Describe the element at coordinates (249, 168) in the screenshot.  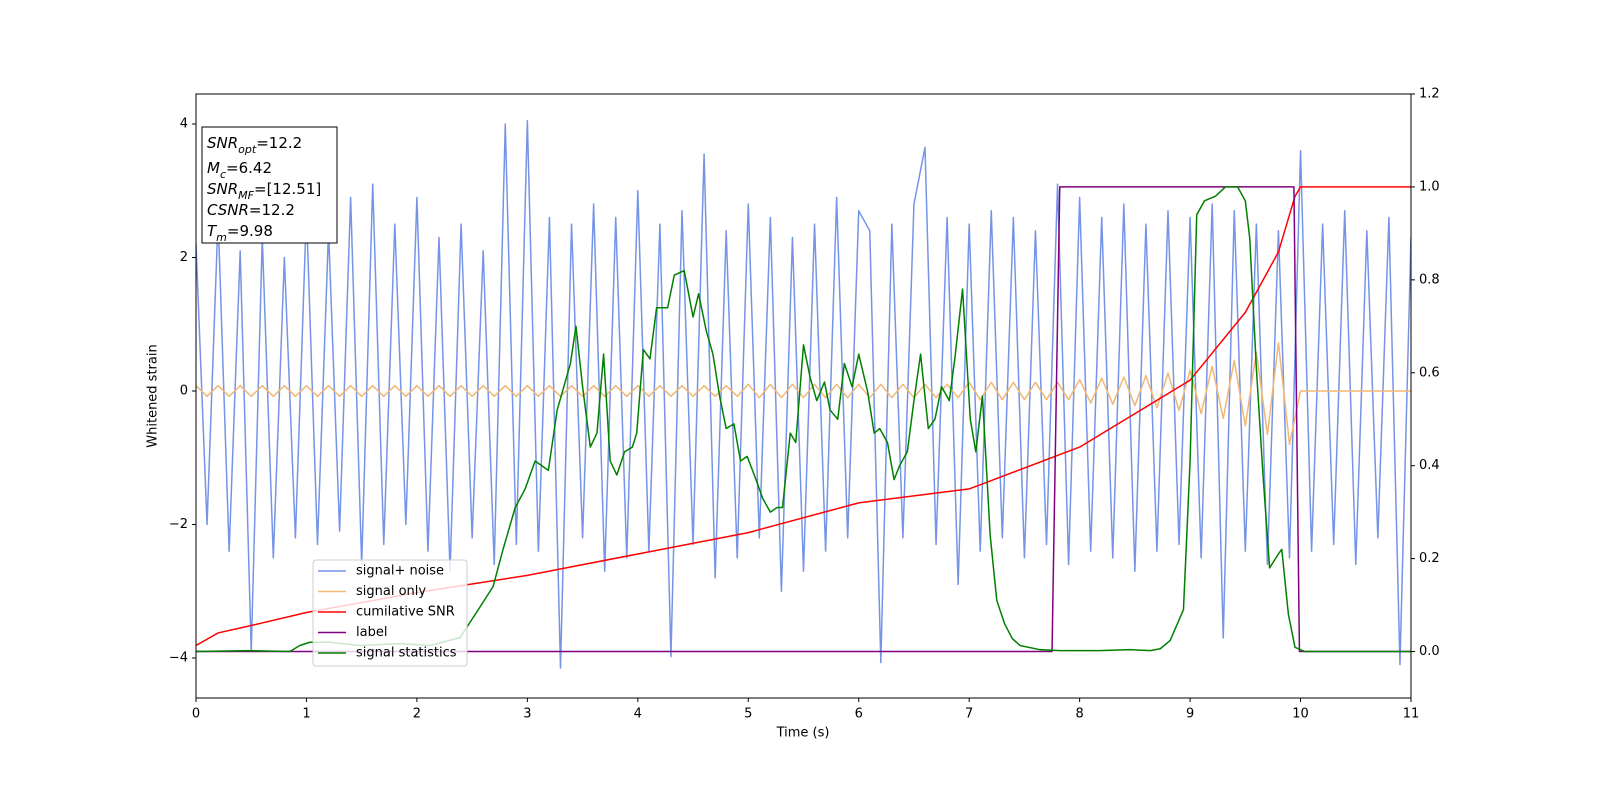
I see `annotation-text: =6.42` at that location.